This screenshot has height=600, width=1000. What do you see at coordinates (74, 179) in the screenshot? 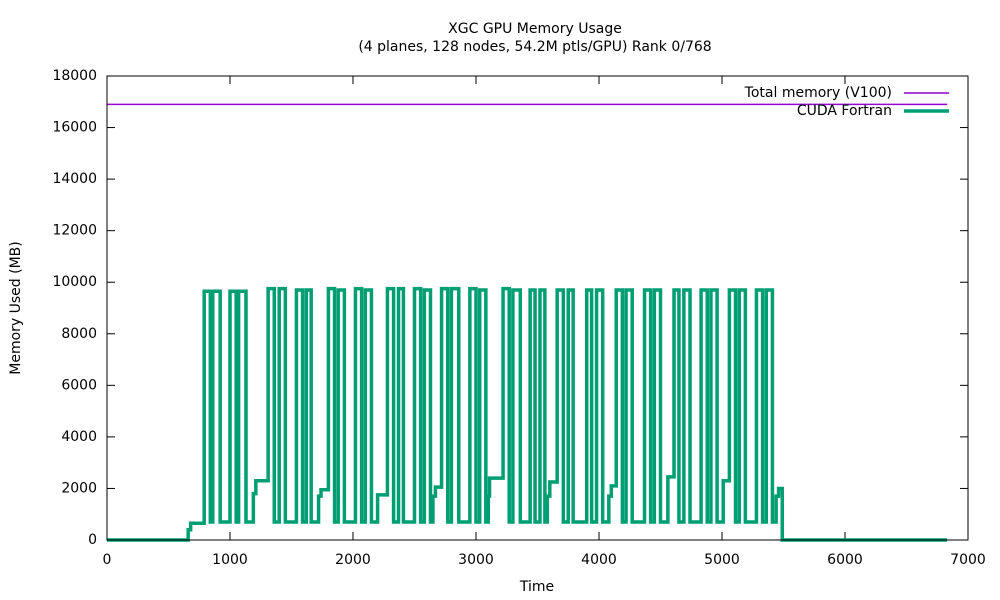
I see `y-tick-label: 14000` at bounding box center [74, 179].